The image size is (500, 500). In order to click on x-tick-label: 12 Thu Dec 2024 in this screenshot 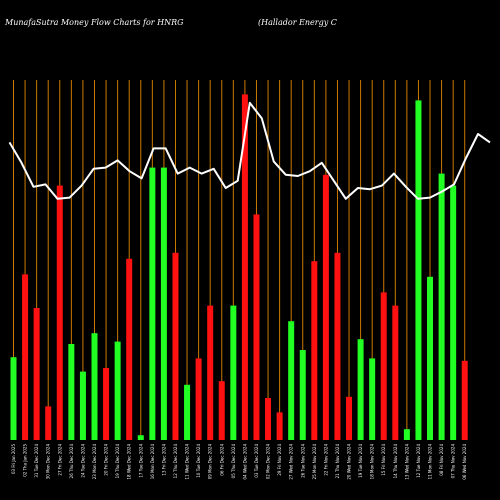, I will do `click(175, 461)`.